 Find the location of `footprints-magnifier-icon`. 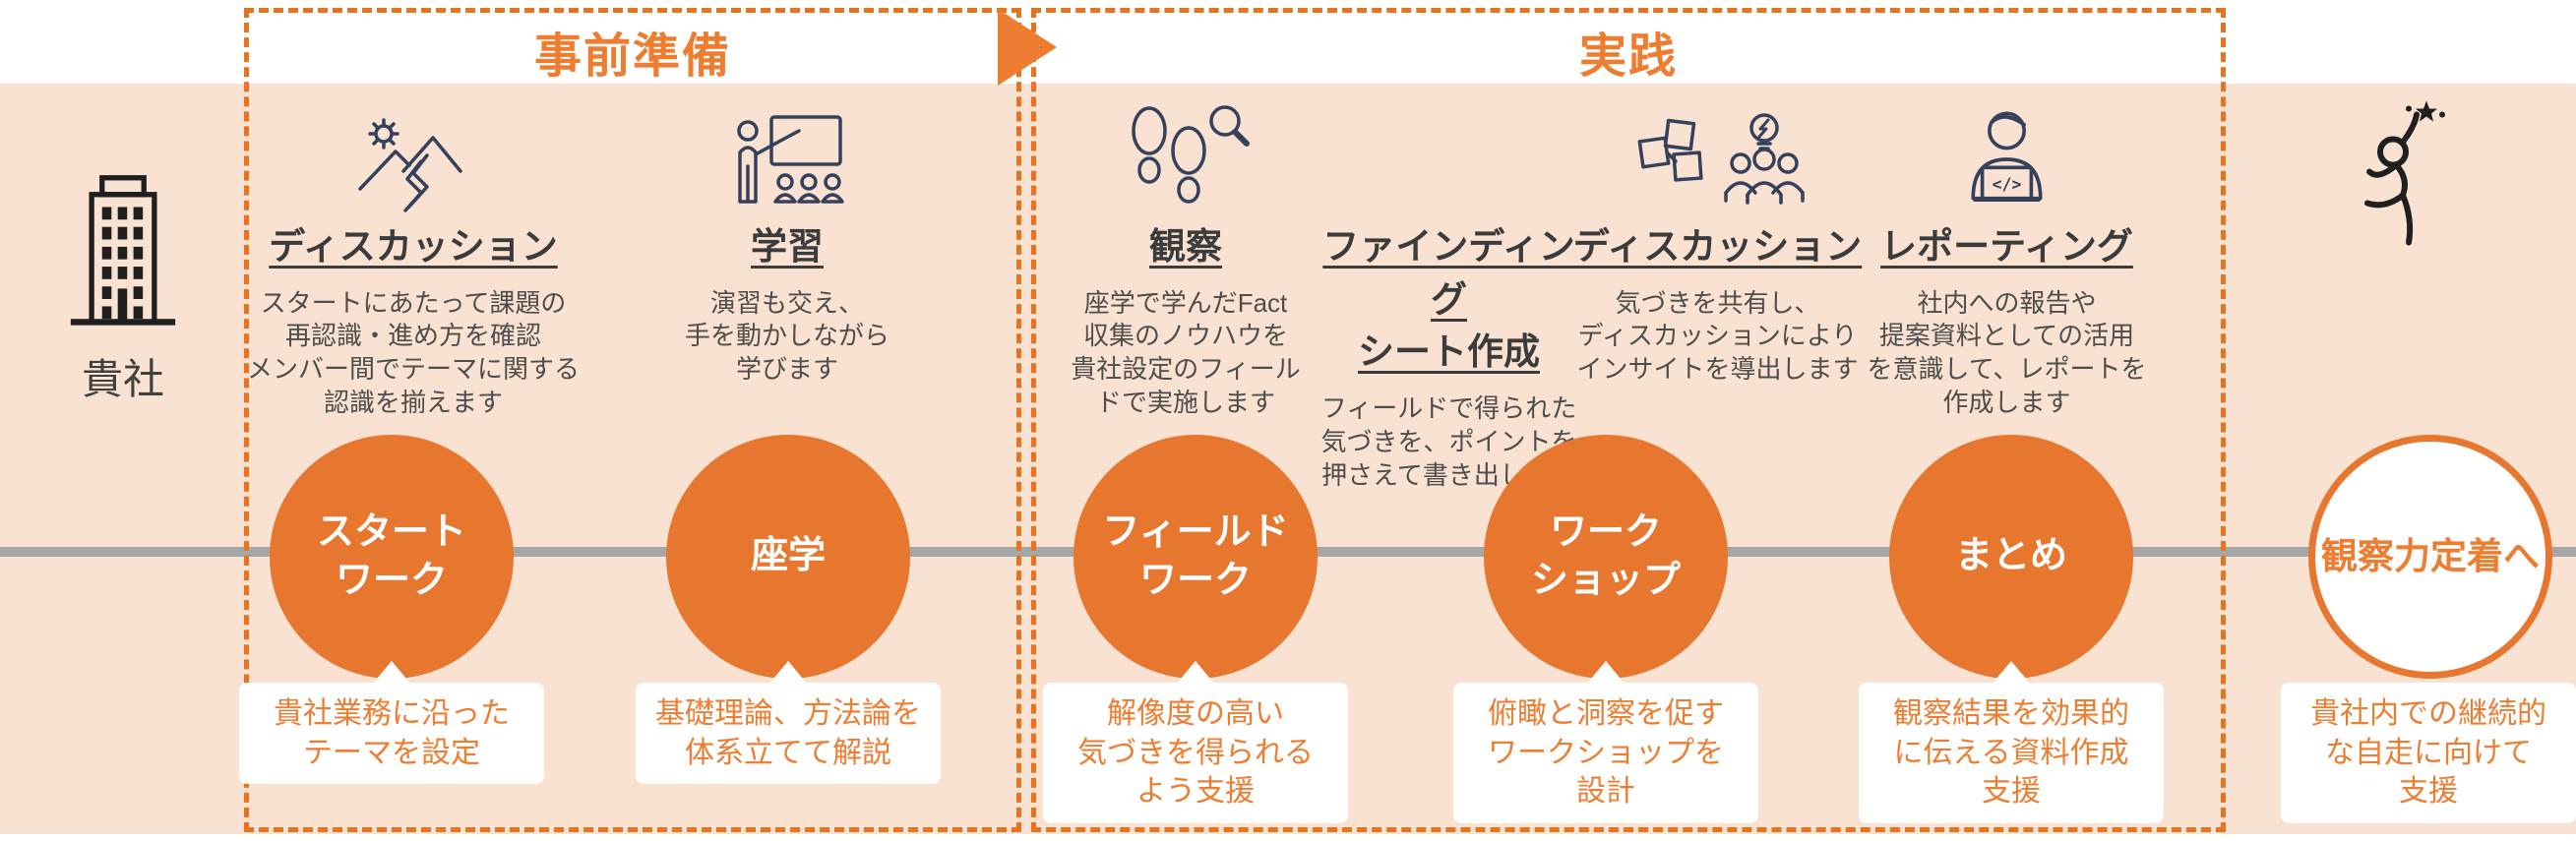

footprints-magnifier-icon is located at coordinates (1186, 156).